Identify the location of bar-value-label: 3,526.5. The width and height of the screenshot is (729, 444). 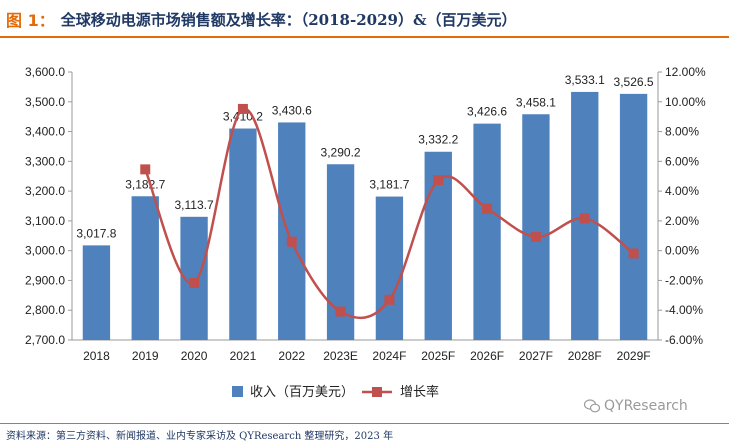
(634, 82).